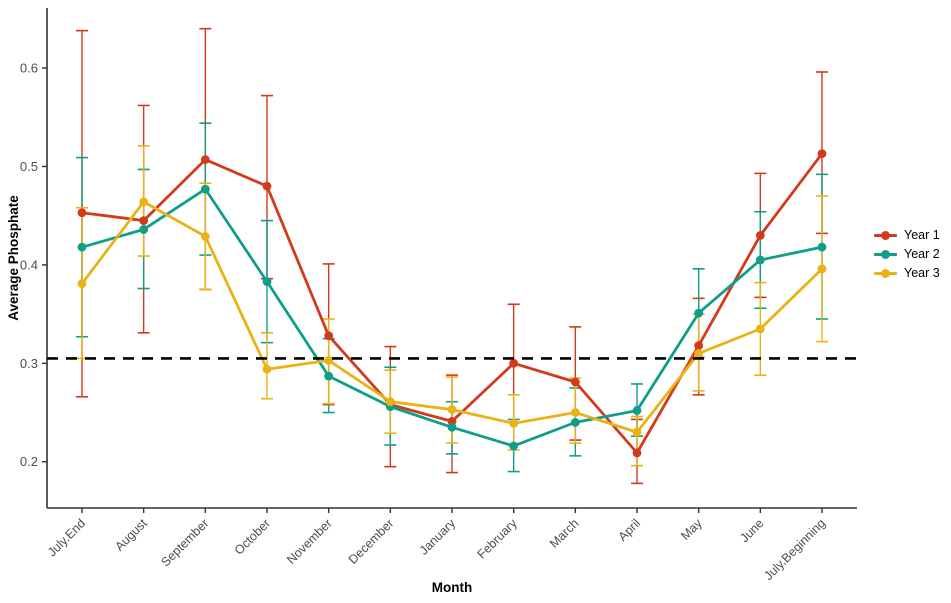 This screenshot has height=603, width=951. I want to click on legend-item-year-1: Year 1, so click(907, 235).